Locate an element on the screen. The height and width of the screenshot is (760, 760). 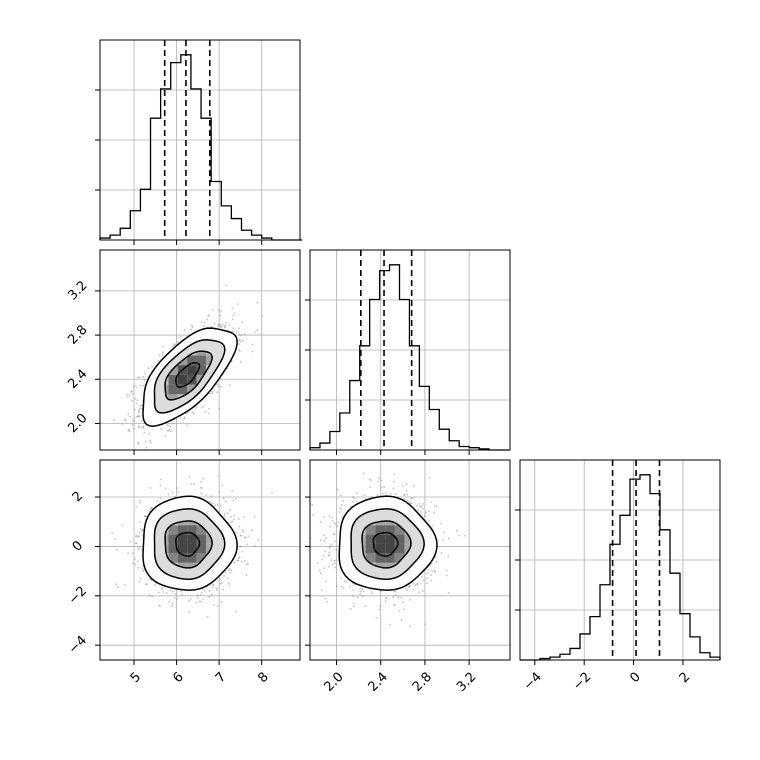
contour-fill is located at coordinates (388, 544).